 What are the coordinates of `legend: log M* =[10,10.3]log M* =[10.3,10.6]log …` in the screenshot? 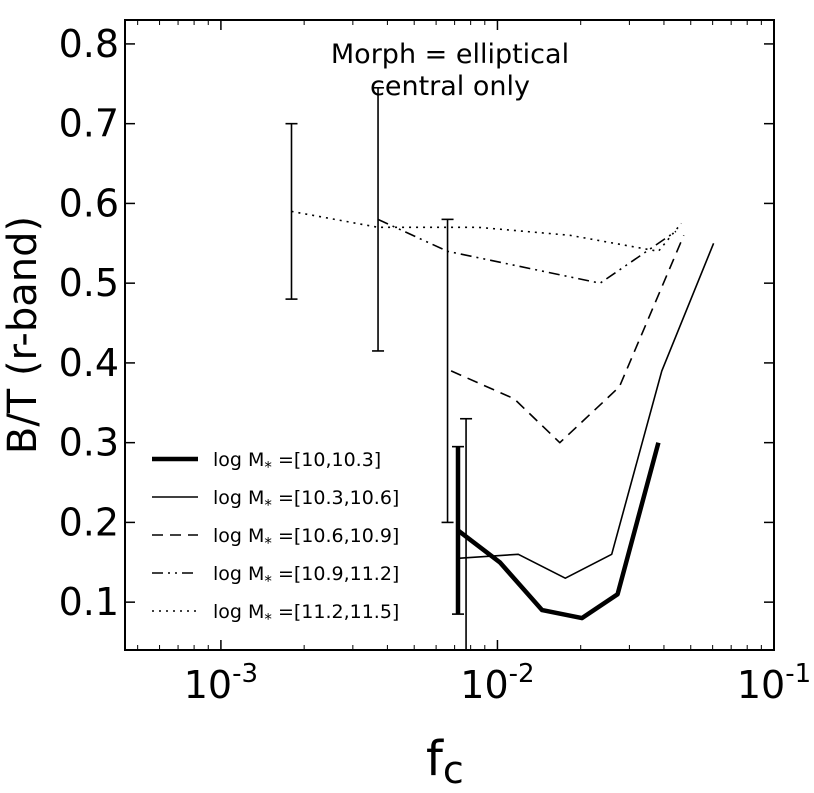 It's located at (275, 538).